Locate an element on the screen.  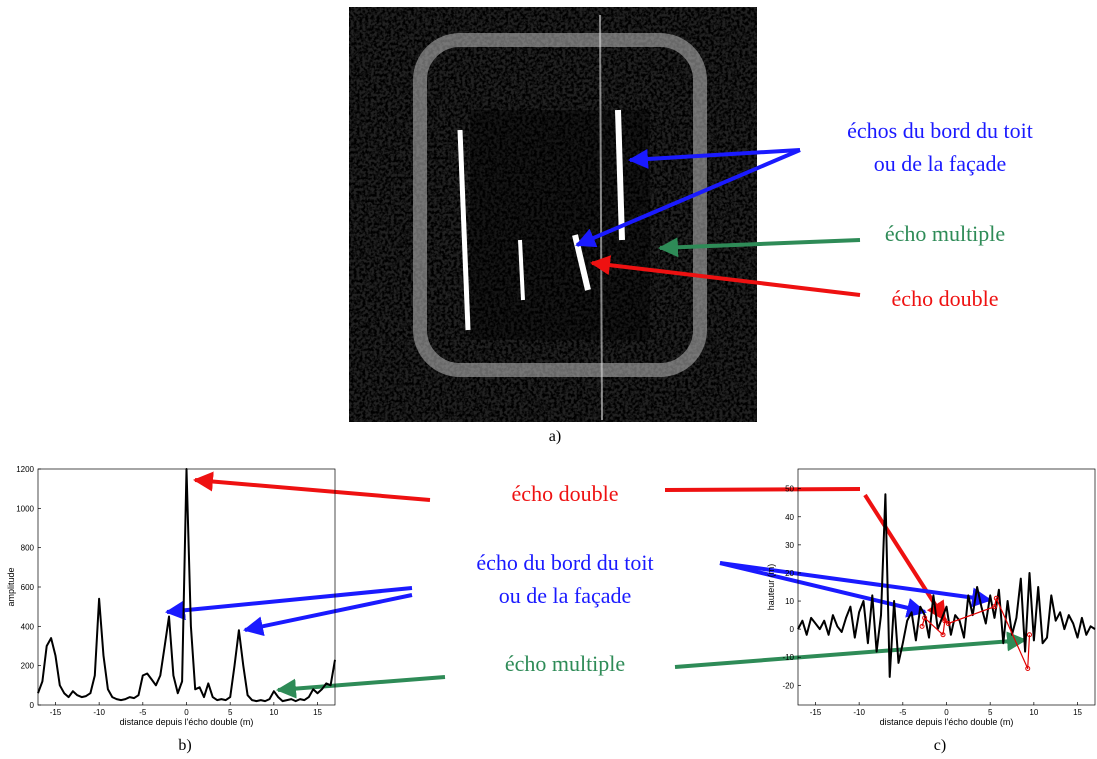
y-tick-label: 10 is located at coordinates (789, 601).